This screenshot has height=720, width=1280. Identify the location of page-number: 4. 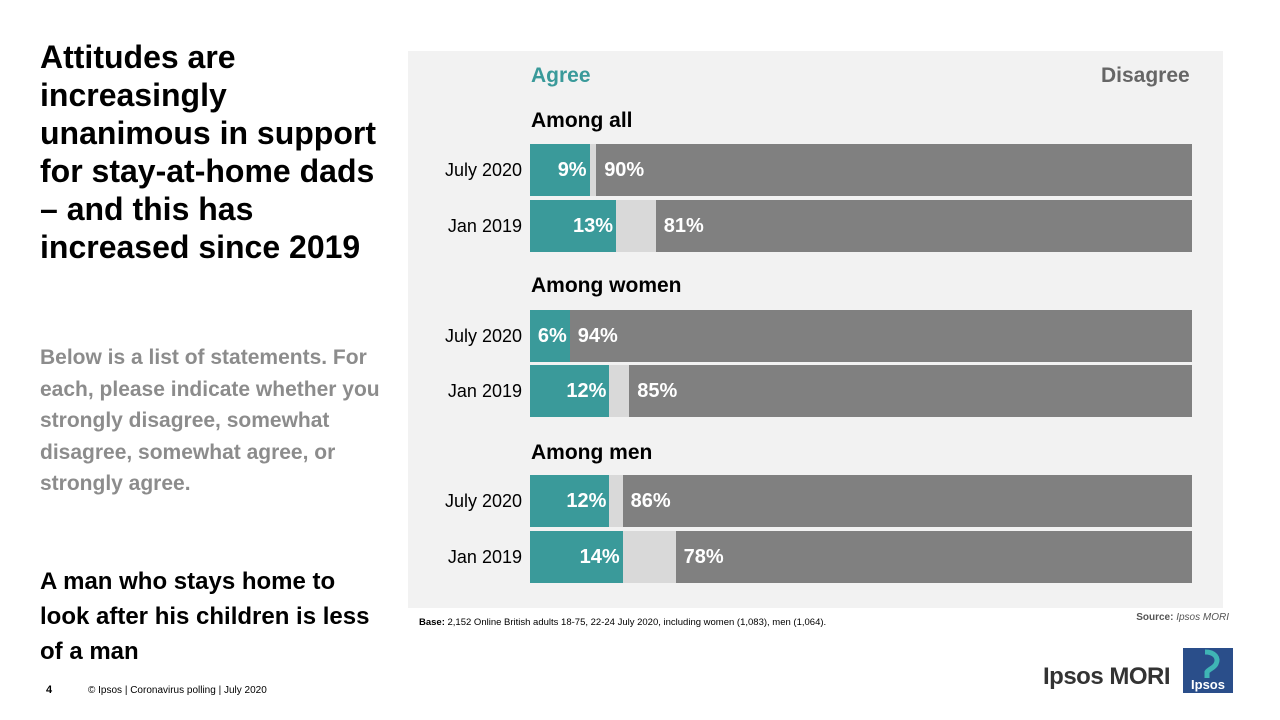
(49, 690).